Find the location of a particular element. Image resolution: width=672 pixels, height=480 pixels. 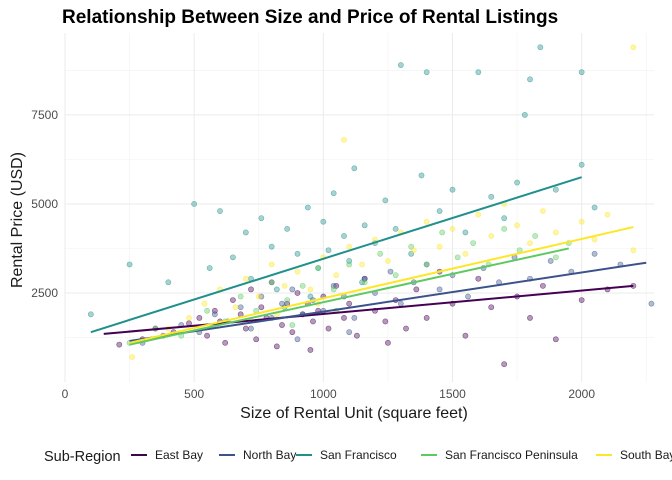

y-tick-label: 5000 is located at coordinates (44, 204).